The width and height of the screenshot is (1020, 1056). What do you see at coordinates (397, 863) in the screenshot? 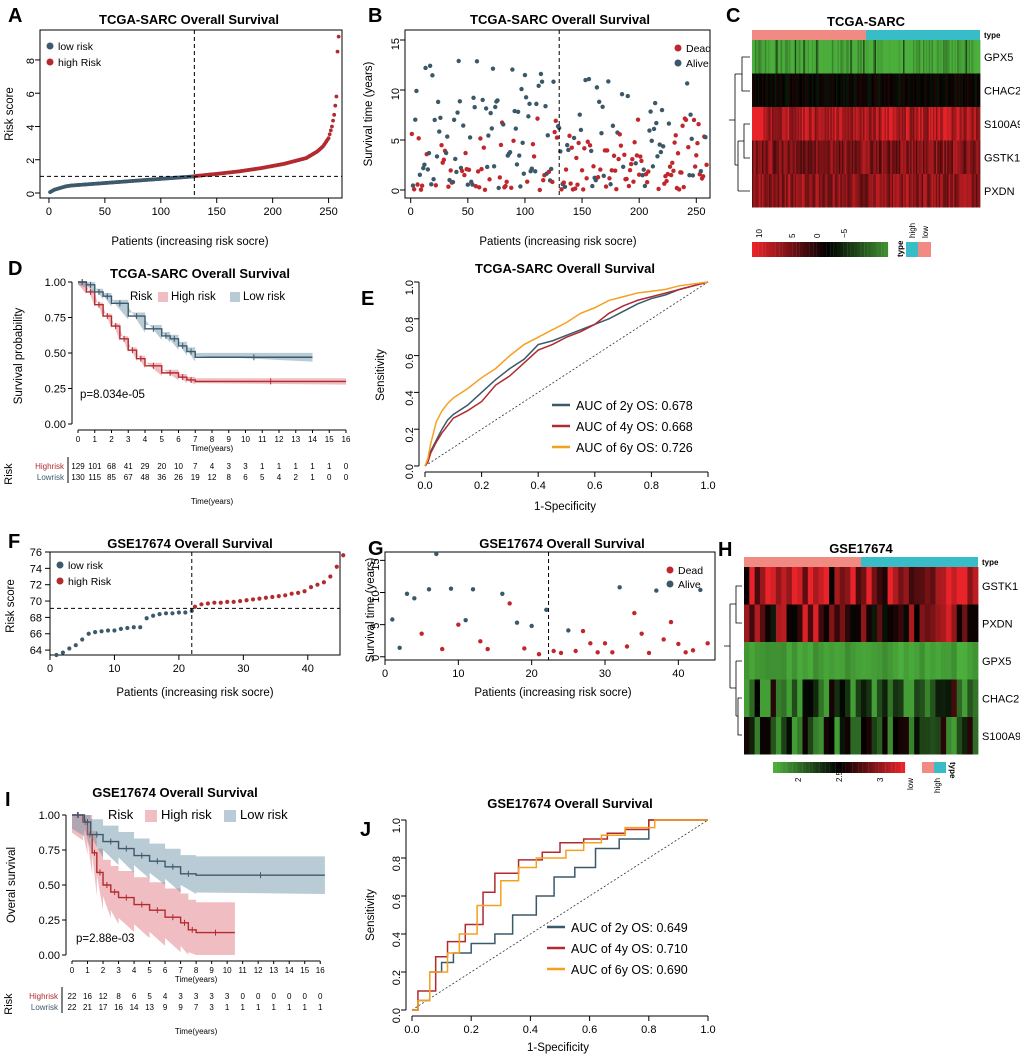
I see `y-tick-label: 0.8` at bounding box center [397, 863].